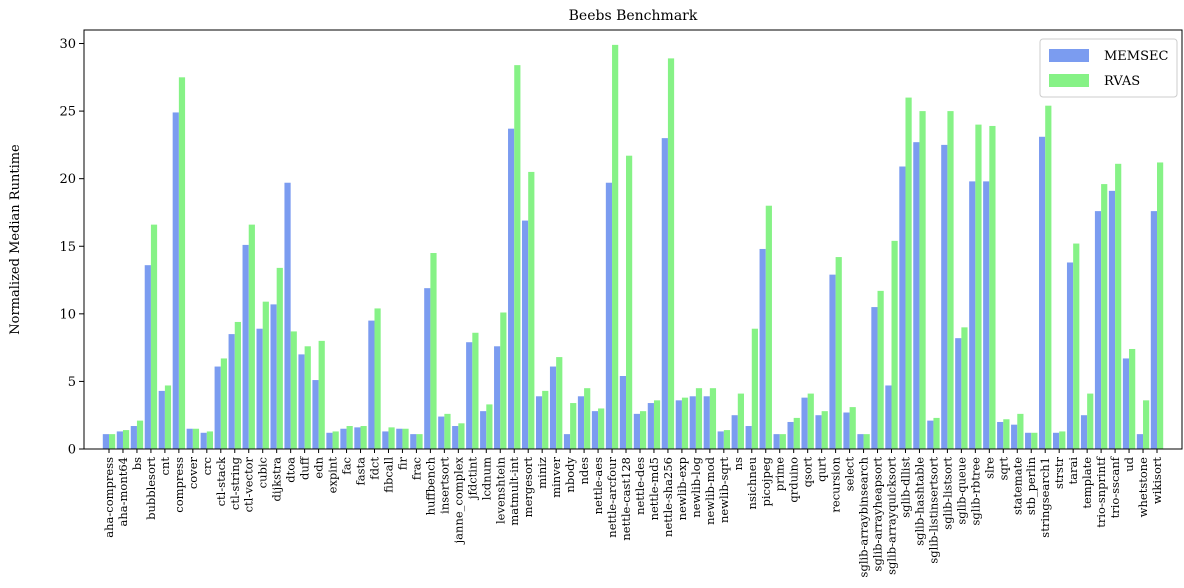 This screenshot has width=1184, height=588. Describe the element at coordinates (699, 418) in the screenshot. I see `bar-rvas-newlib-log` at that location.